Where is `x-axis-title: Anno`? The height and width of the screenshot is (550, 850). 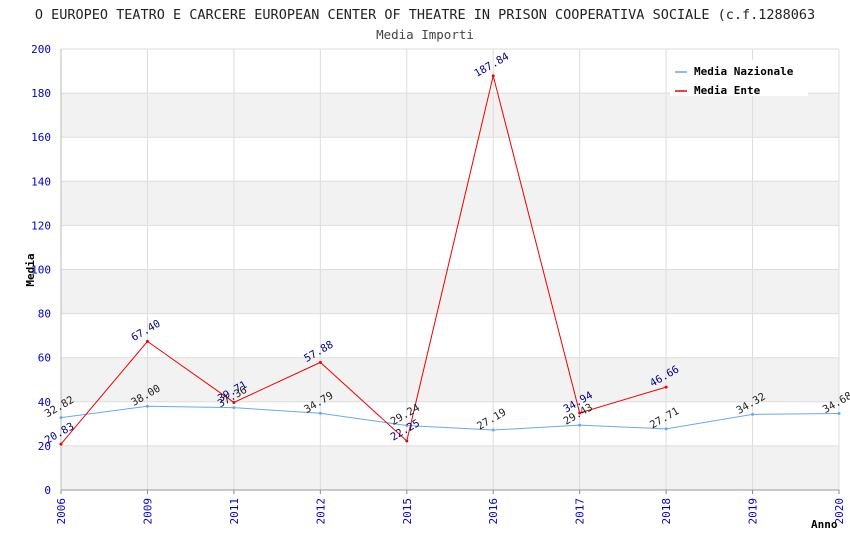 x-axis-title: Anno is located at coordinates (824, 524).